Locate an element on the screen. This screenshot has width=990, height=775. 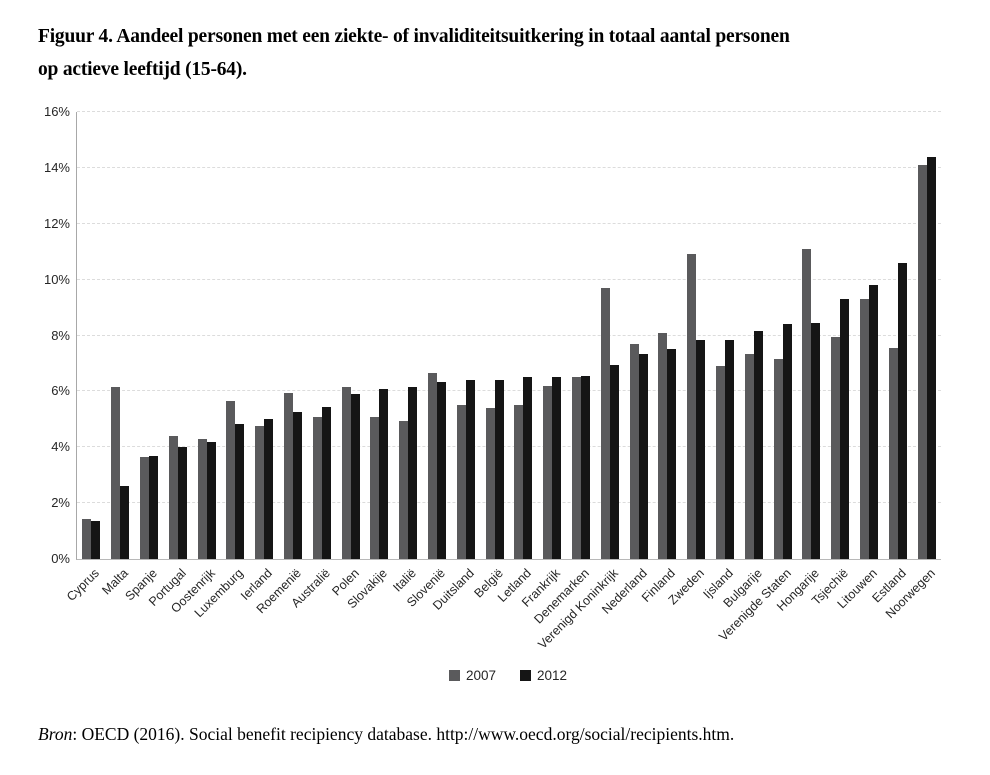
figure-title-line2: op actieve leeftijd (15-64). is located at coordinates (142, 69).